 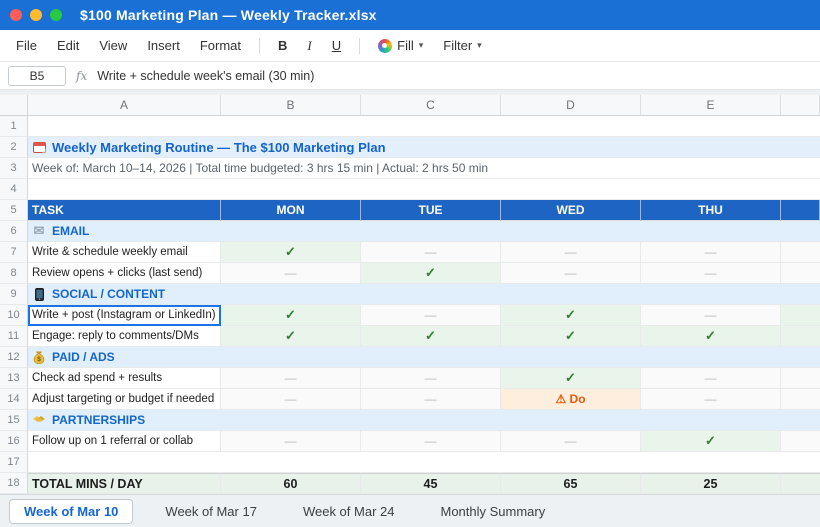 What do you see at coordinates (124, 105) in the screenshot?
I see `column-header-a: A` at bounding box center [124, 105].